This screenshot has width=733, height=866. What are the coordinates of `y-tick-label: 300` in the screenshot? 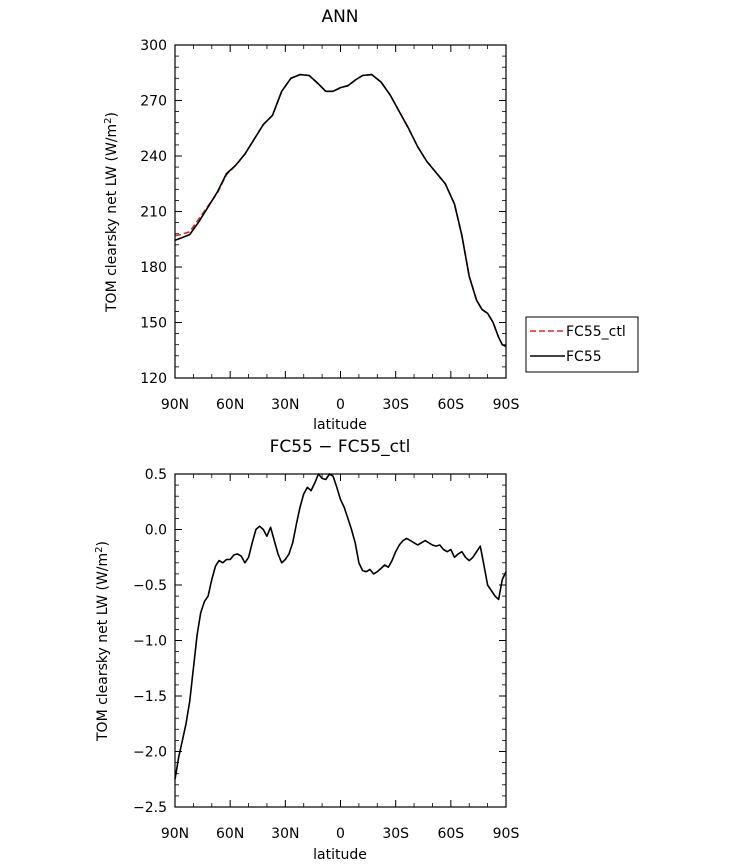 It's located at (153, 46).